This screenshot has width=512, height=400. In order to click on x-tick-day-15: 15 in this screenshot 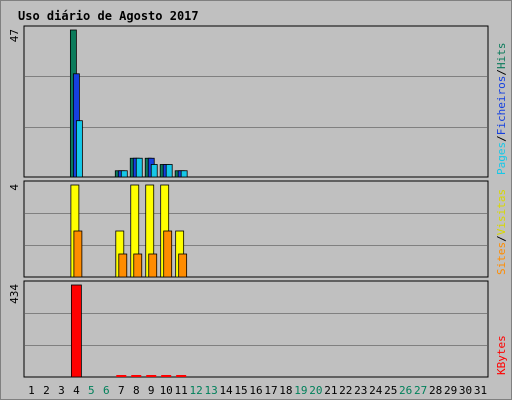, I will do `click(240, 390)`.